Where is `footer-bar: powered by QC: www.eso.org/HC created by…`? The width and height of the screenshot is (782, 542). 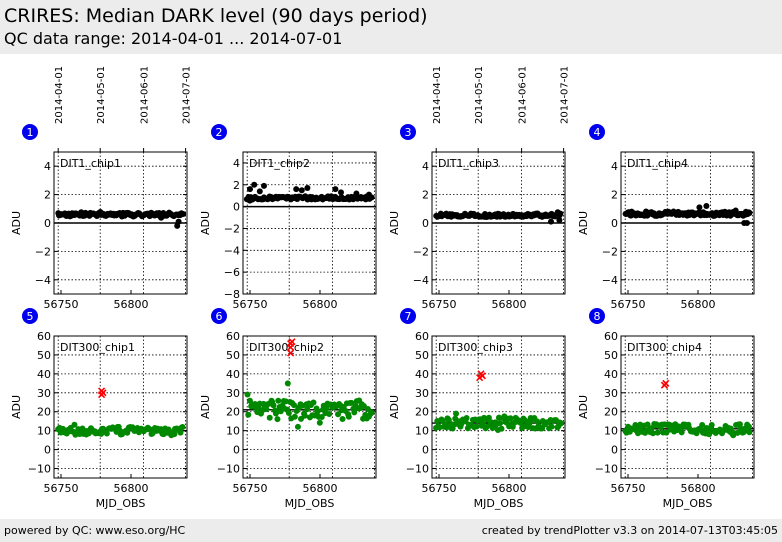
footer-bar: powered by QC: www.eso.org/HC created by… is located at coordinates (391, 530).